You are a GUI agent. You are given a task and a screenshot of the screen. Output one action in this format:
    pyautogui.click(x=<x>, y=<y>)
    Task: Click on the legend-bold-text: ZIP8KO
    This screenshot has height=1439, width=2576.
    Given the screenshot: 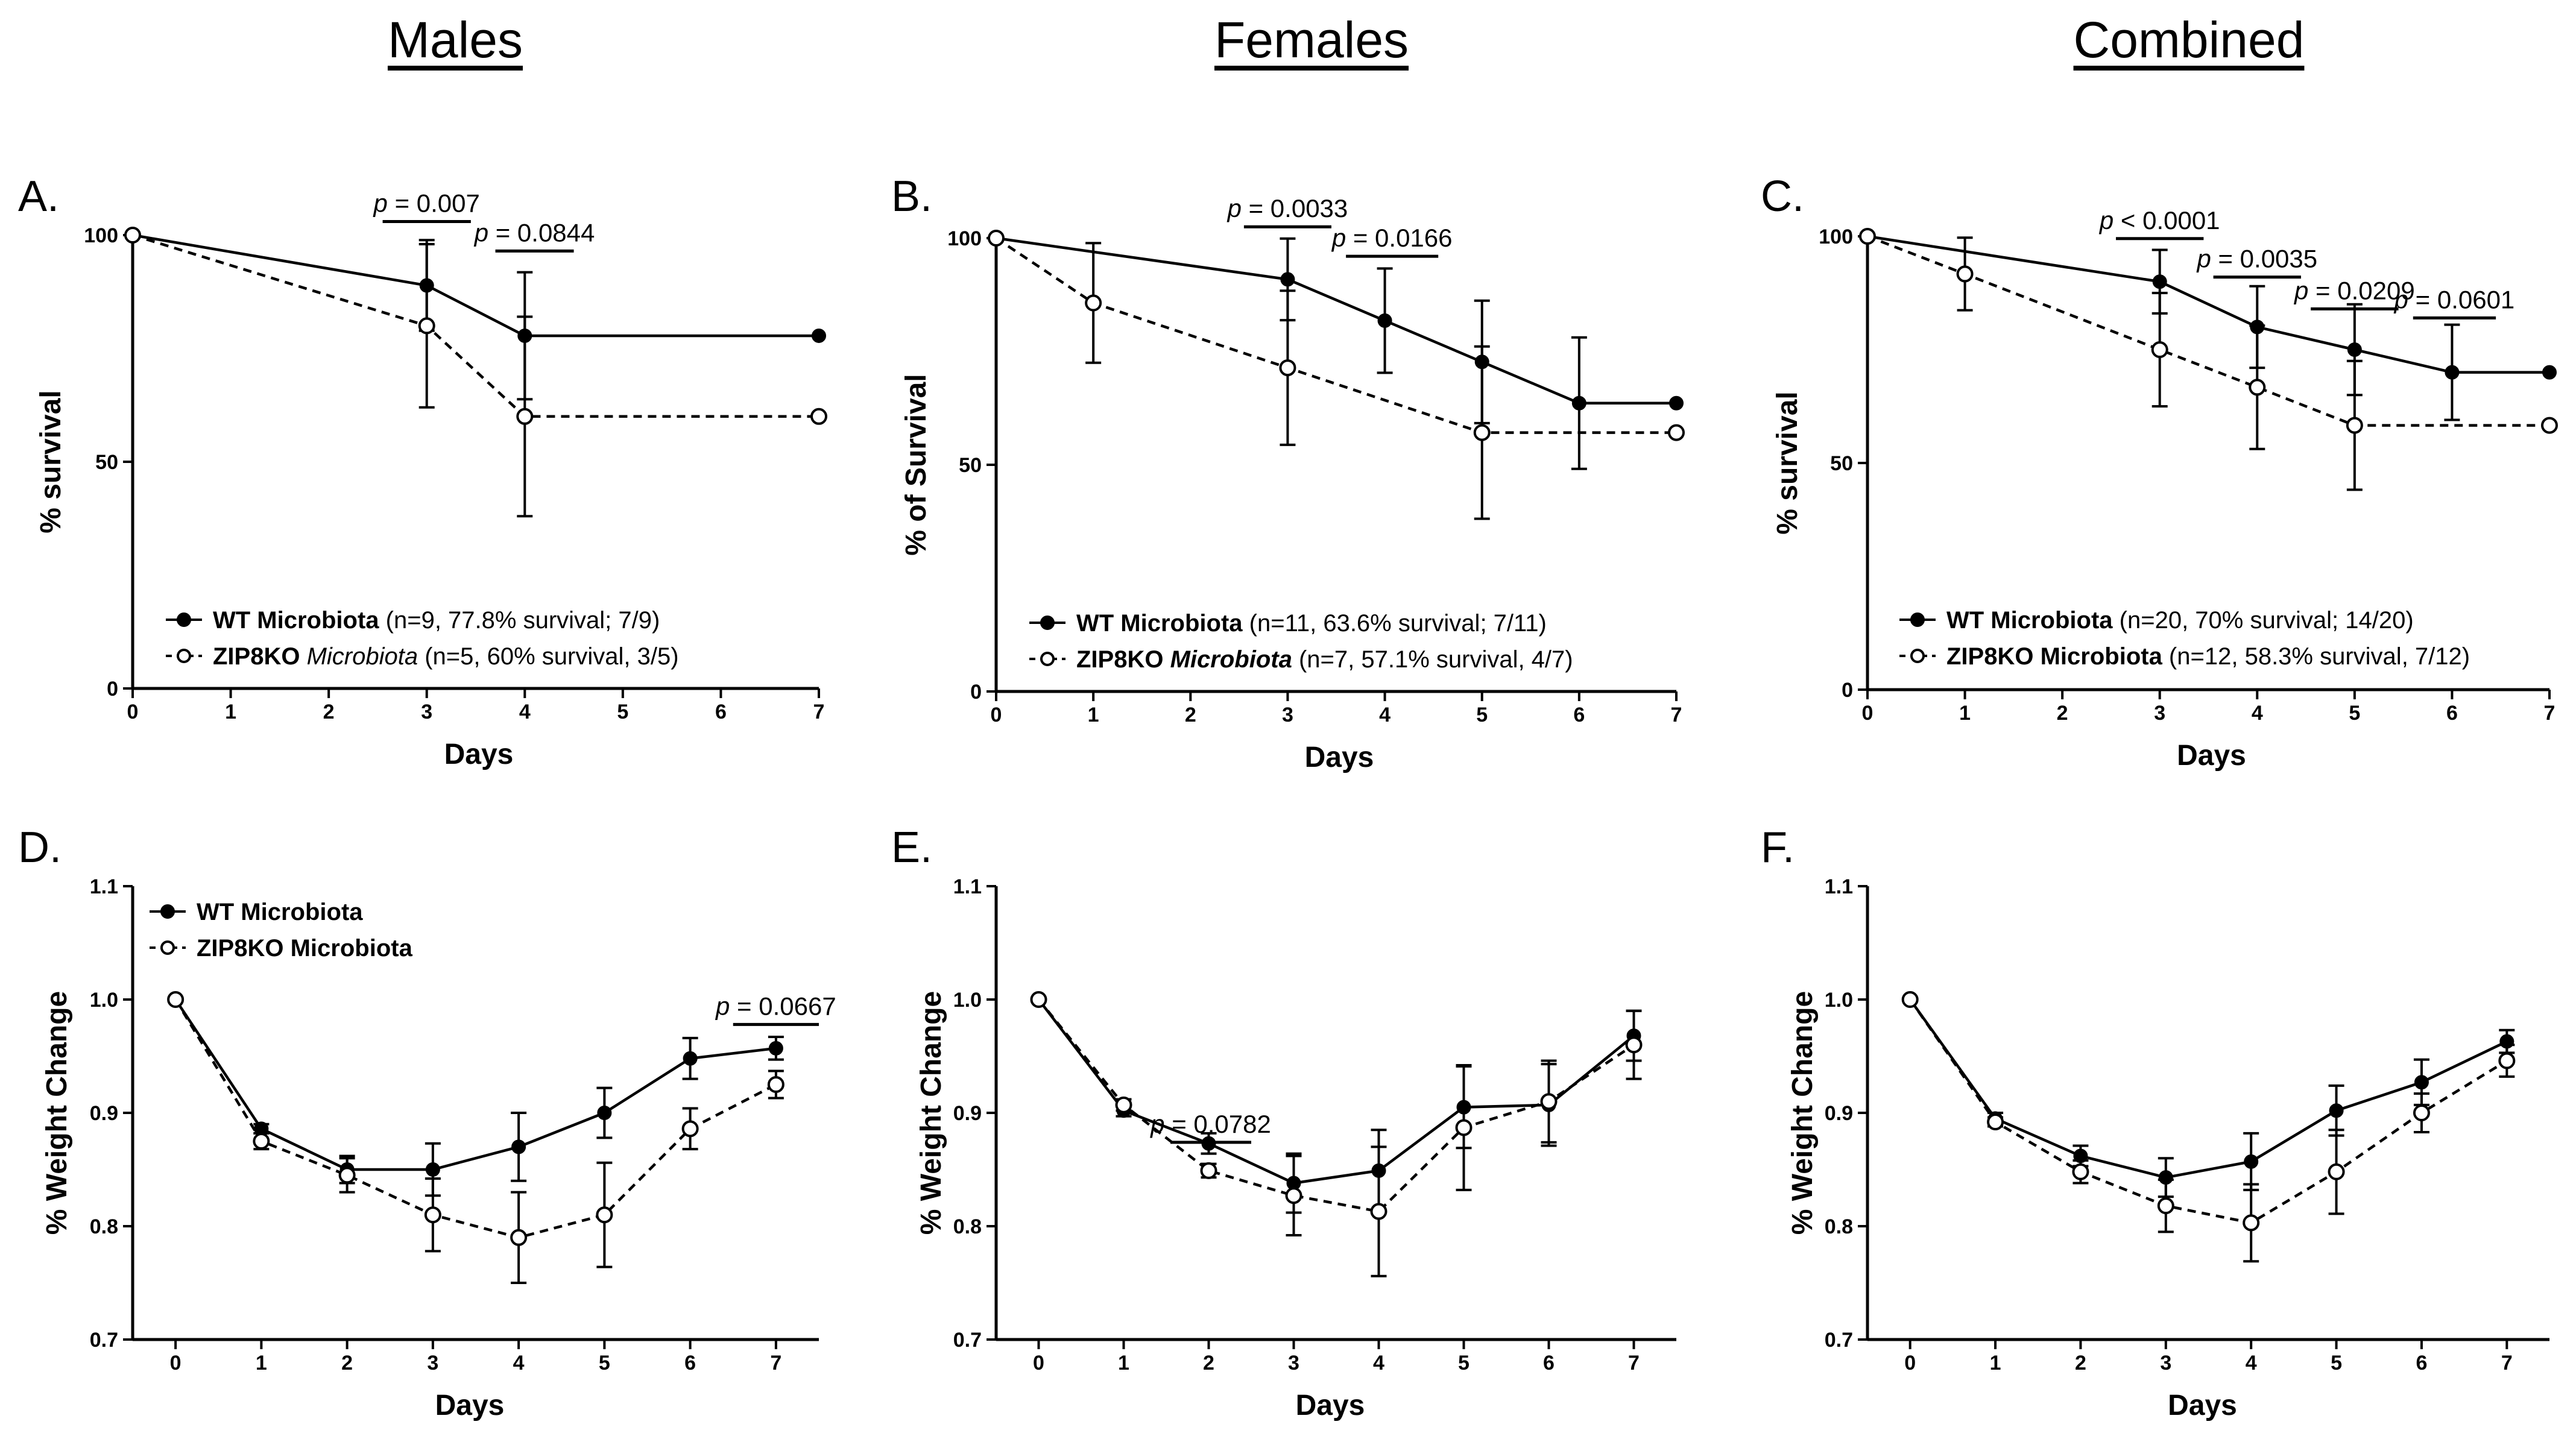 What is the action you would take?
    pyautogui.click(x=1123, y=659)
    